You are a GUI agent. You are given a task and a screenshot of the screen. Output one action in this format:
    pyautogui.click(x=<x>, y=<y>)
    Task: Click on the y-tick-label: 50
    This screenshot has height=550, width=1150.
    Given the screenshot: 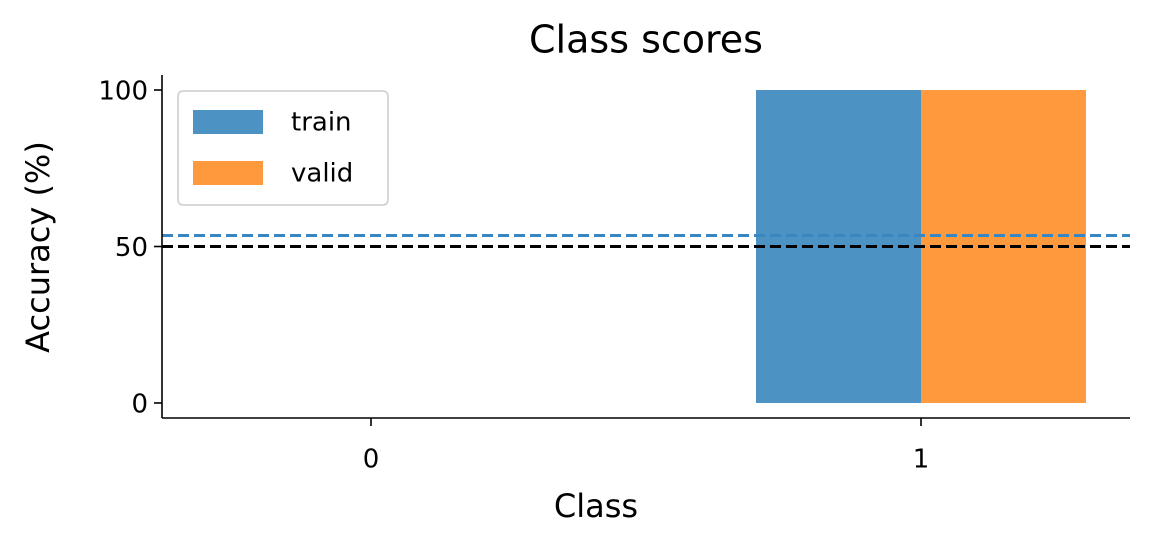 What is the action you would take?
    pyautogui.click(x=131, y=248)
    